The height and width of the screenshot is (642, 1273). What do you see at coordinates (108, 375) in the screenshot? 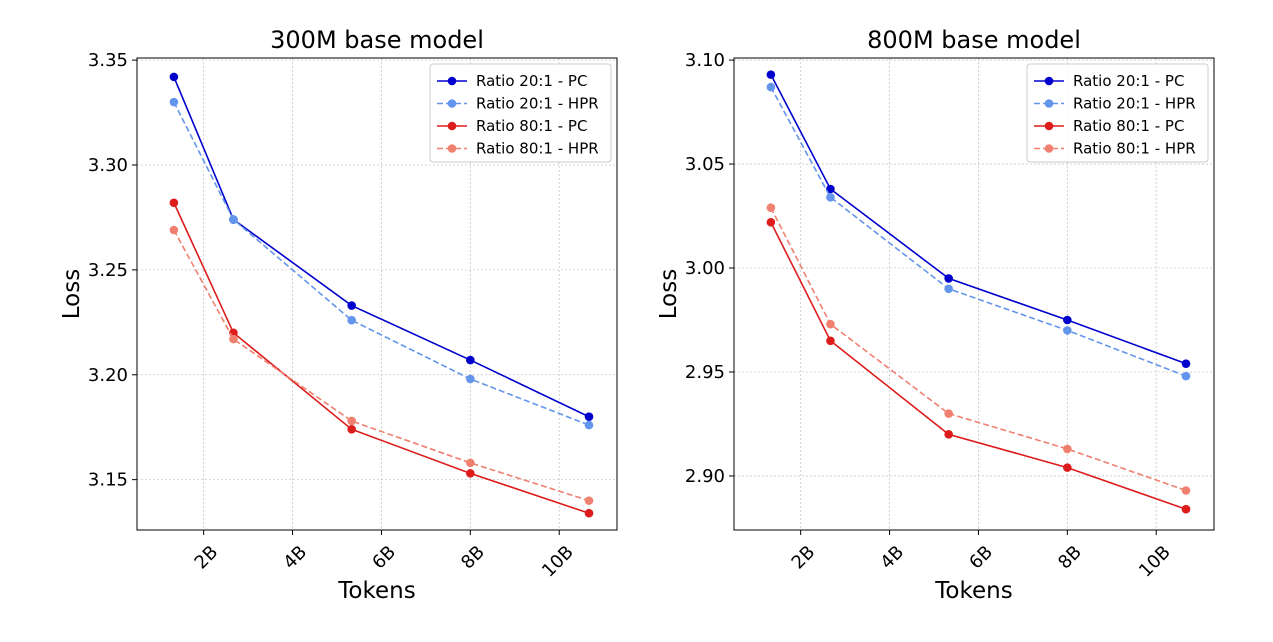
I see `y-tick-label: 3.20` at bounding box center [108, 375].